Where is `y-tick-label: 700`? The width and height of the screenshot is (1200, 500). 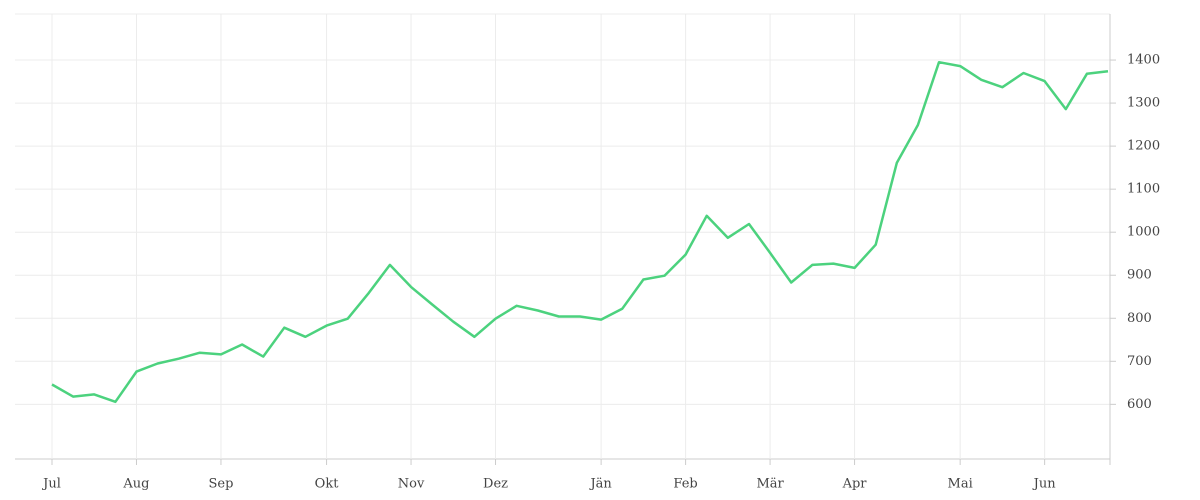 y-tick-label: 700 is located at coordinates (1139, 361).